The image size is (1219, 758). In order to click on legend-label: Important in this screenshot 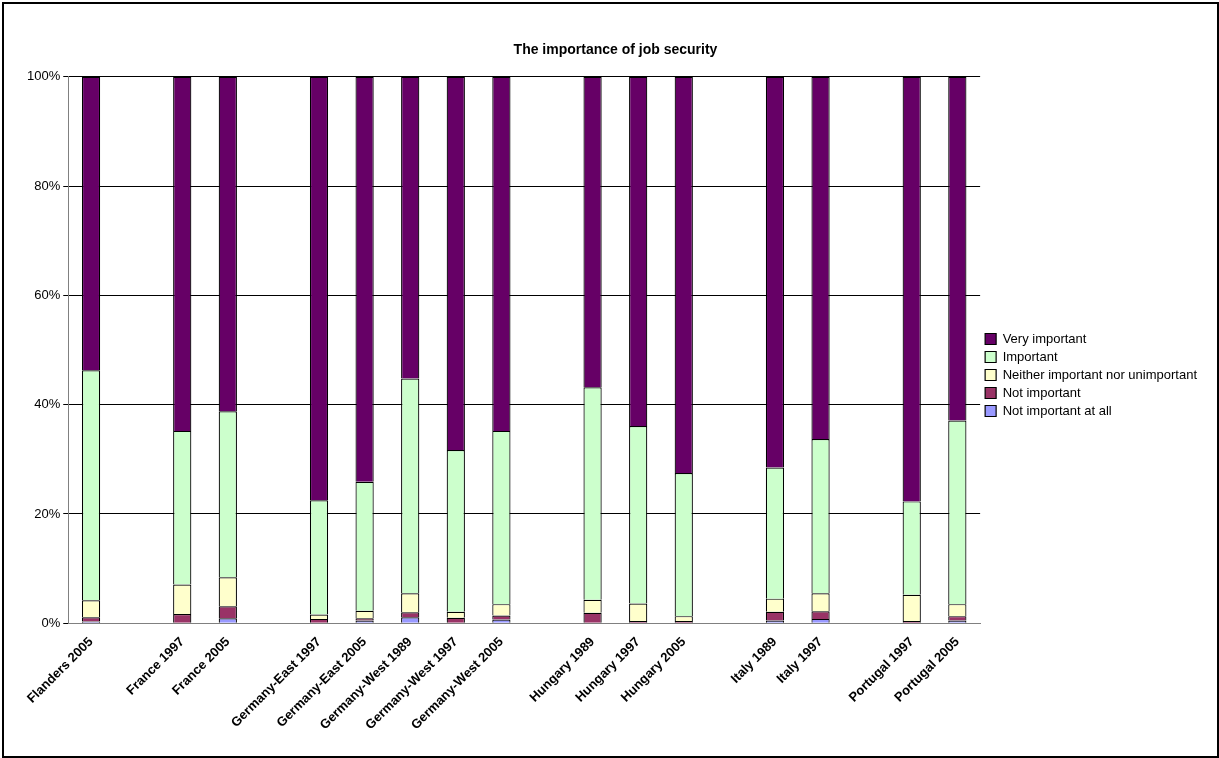, I will do `click(1030, 356)`.